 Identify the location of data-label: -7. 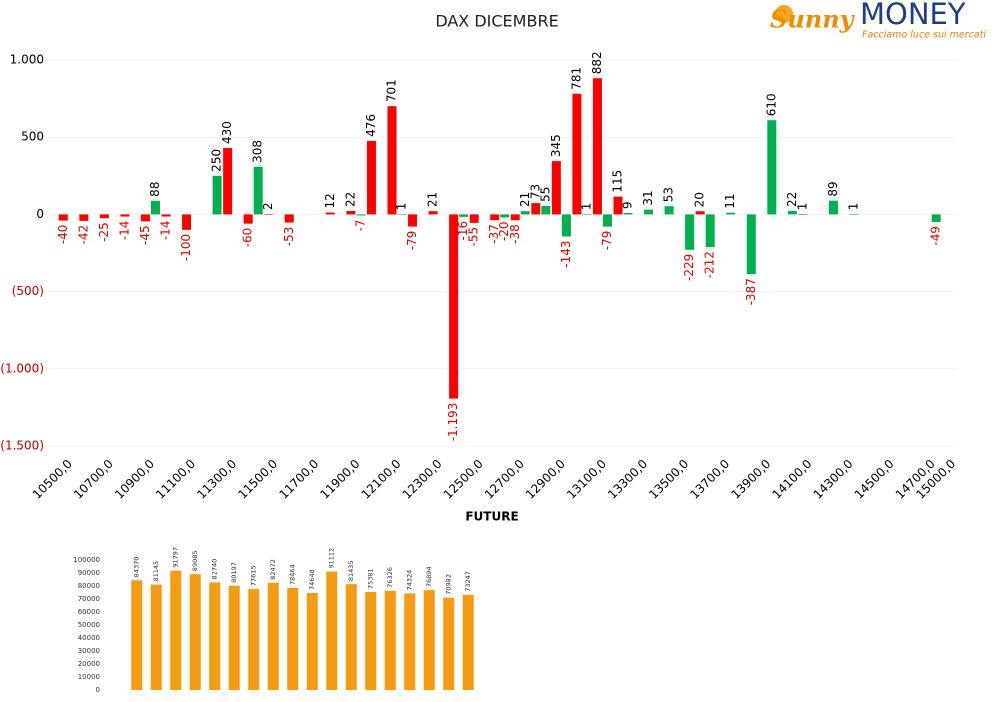
(360, 225).